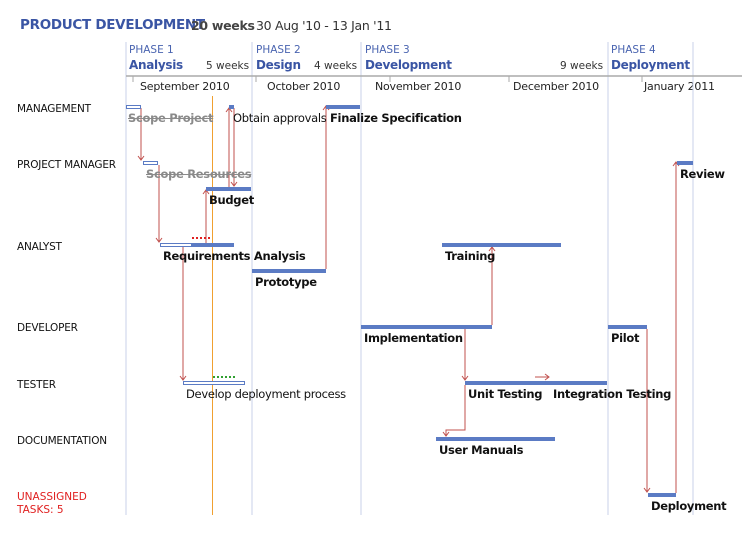 The image size is (742, 533). Describe the element at coordinates (234, 256) in the screenshot. I see `task-label: Requirements Analysis` at that location.